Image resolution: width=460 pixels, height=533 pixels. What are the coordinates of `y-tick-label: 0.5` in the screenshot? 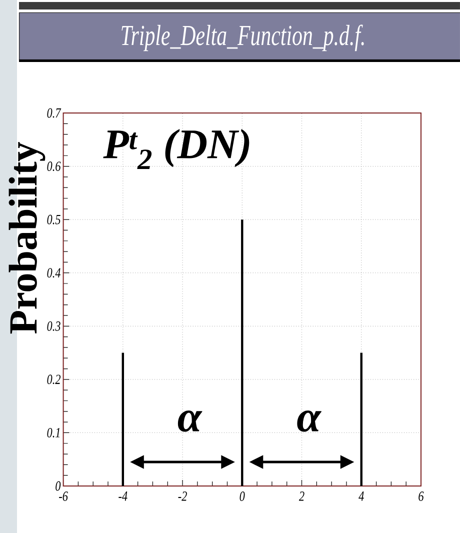 It's located at (53, 219).